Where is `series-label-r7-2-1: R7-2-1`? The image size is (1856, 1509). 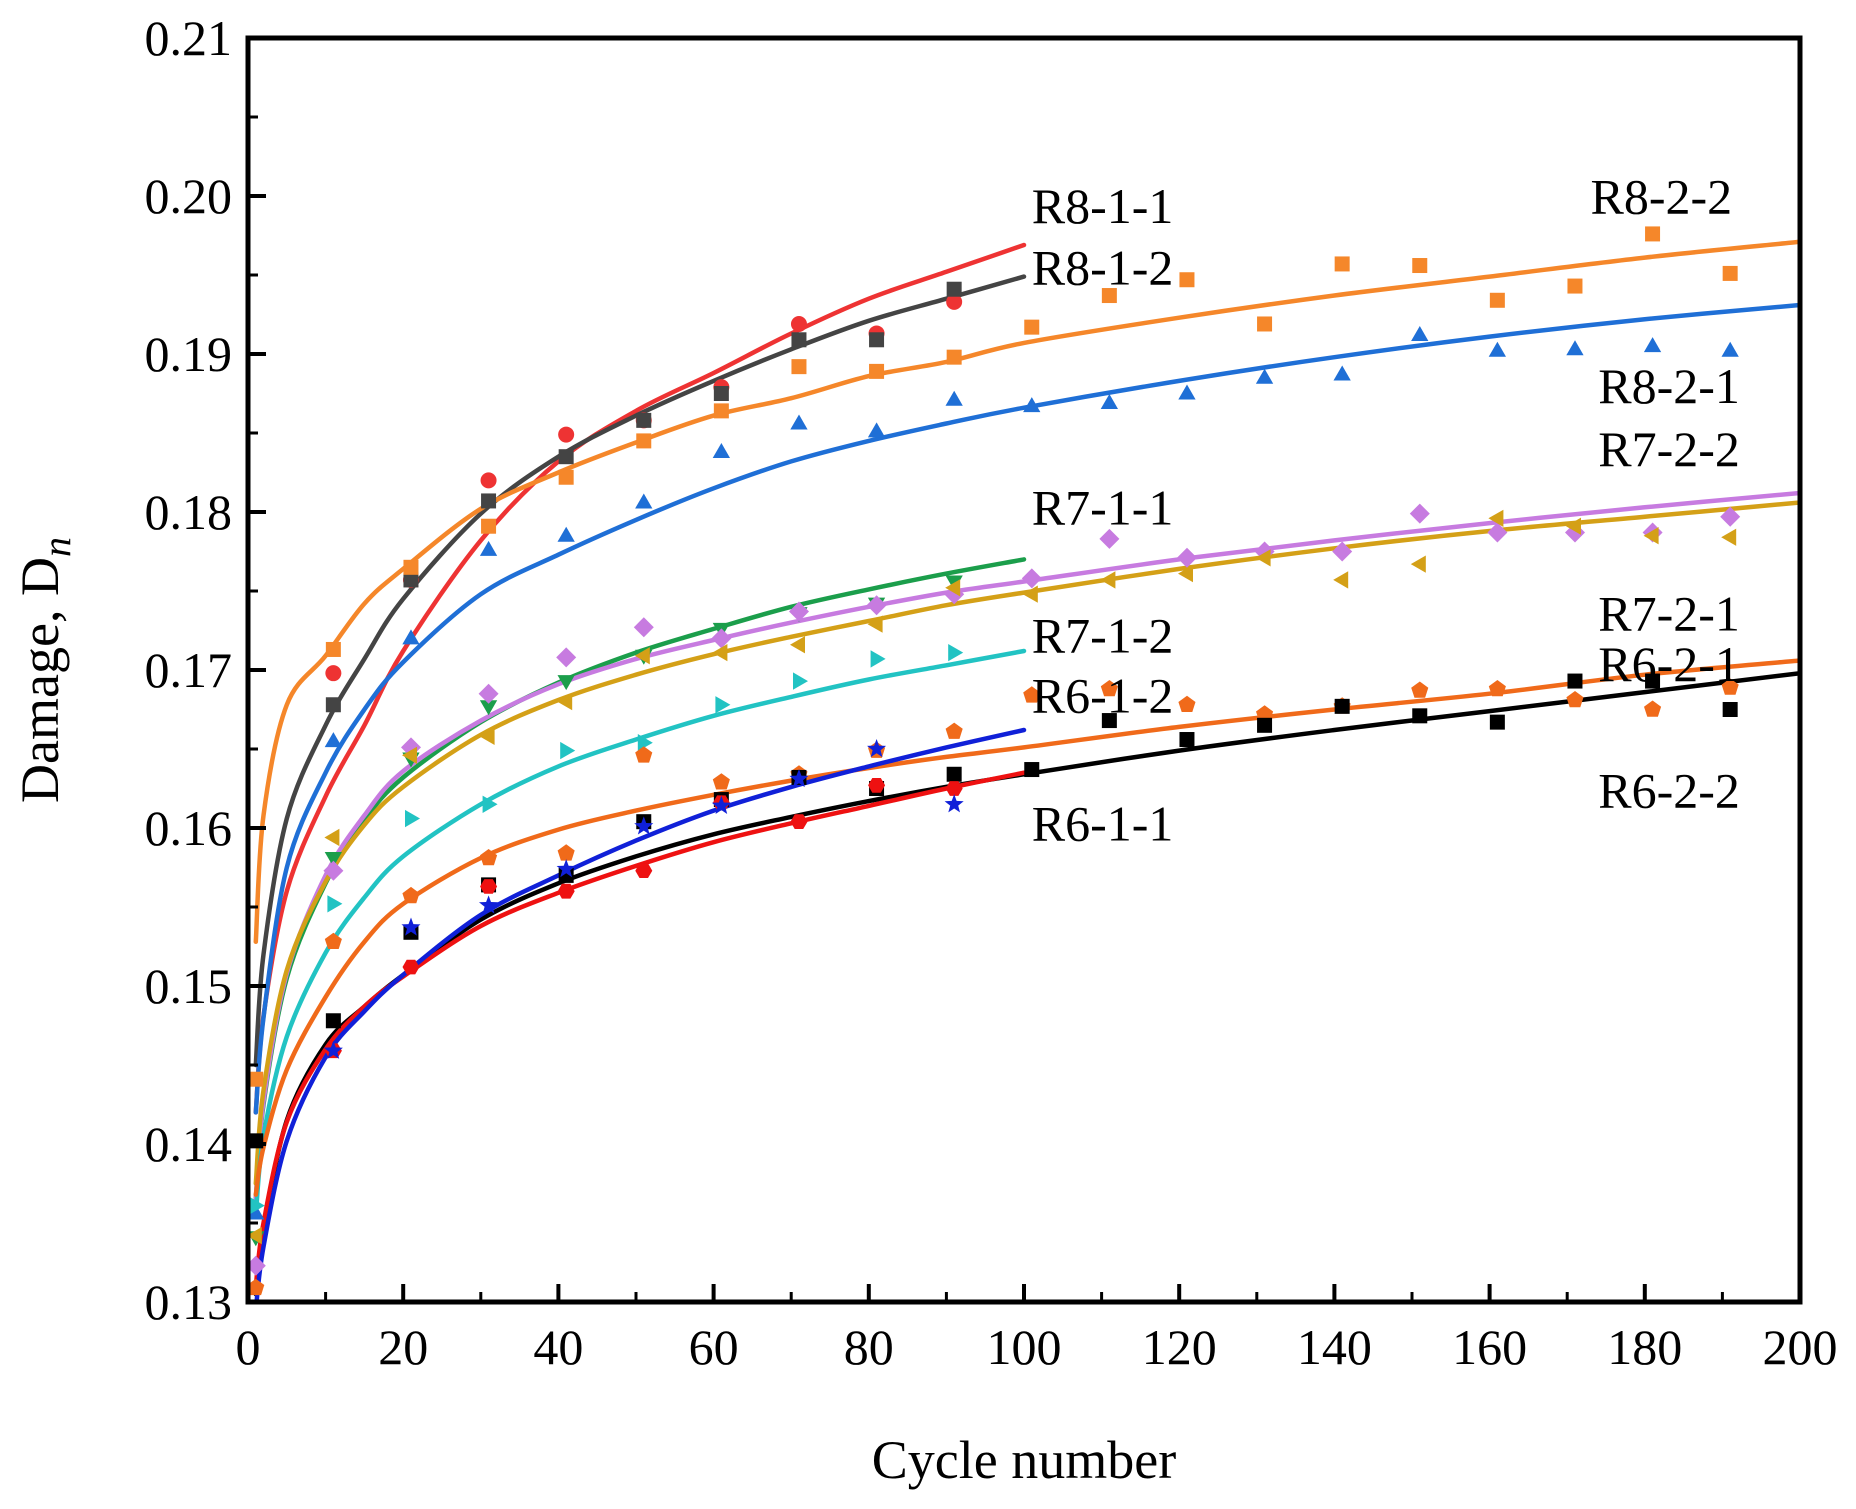 series-label-r7-2-1: R7-2-1 is located at coordinates (1669, 614).